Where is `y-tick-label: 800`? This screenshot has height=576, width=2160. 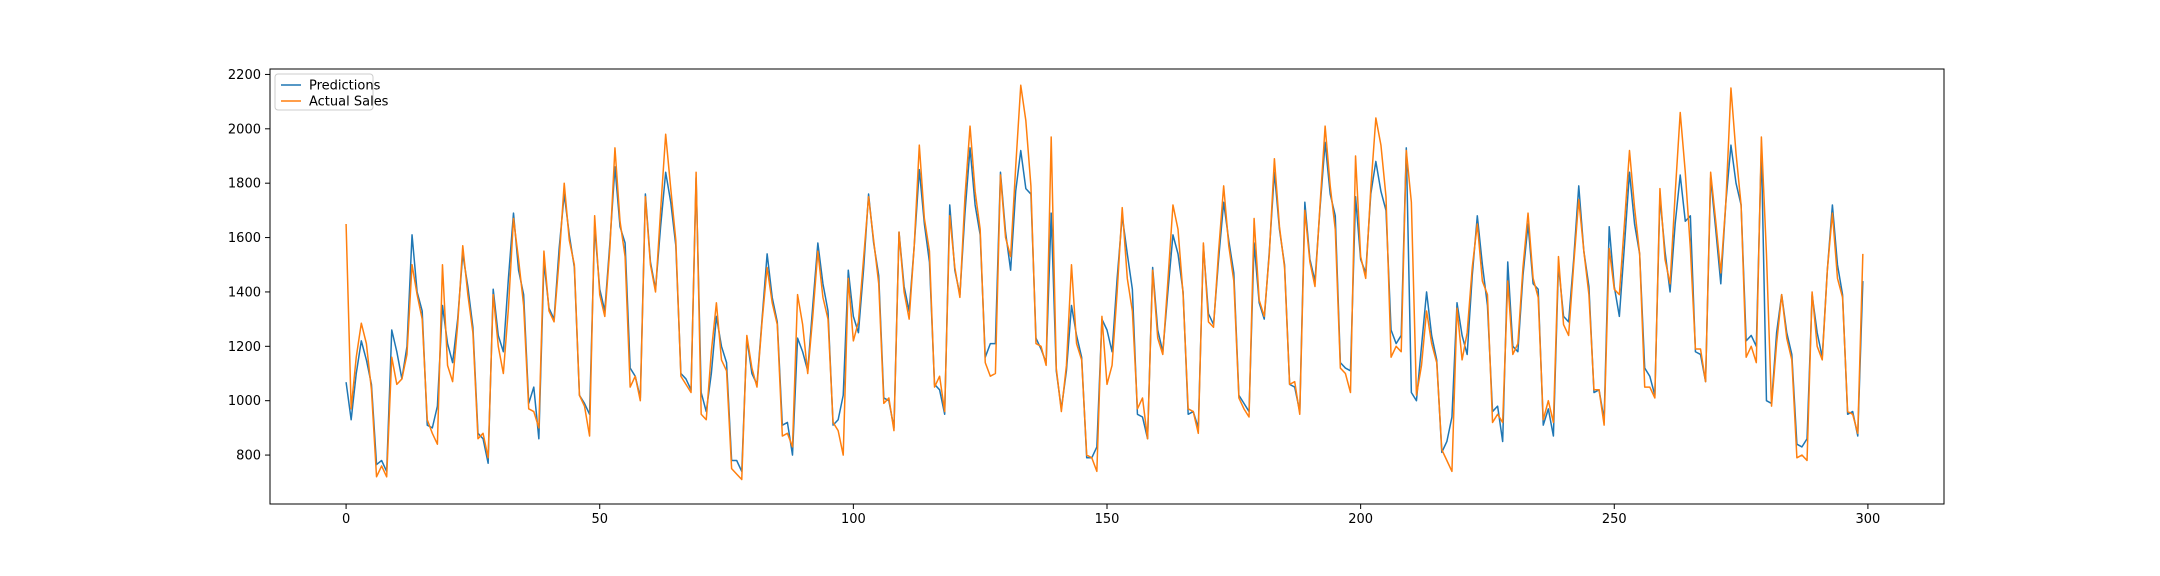
y-tick-label: 800 is located at coordinates (248, 456).